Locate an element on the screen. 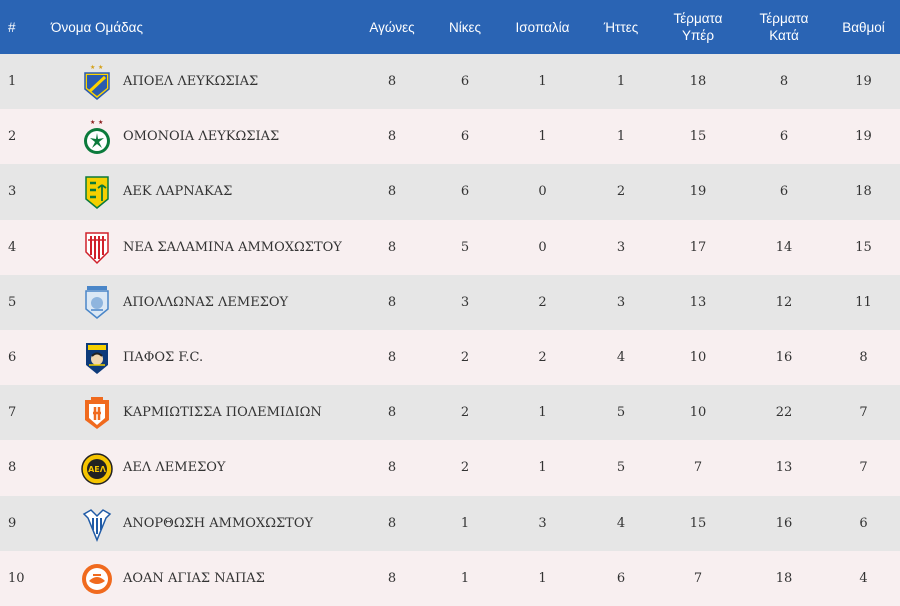 This screenshot has height=606, width=900. aoan-logo is located at coordinates (97, 578).